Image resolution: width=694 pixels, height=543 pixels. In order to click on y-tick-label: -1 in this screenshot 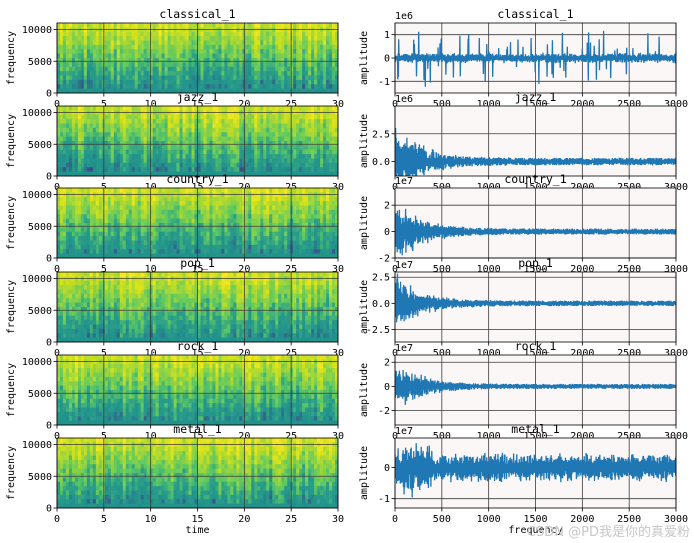, I will do `click(384, 499)`.